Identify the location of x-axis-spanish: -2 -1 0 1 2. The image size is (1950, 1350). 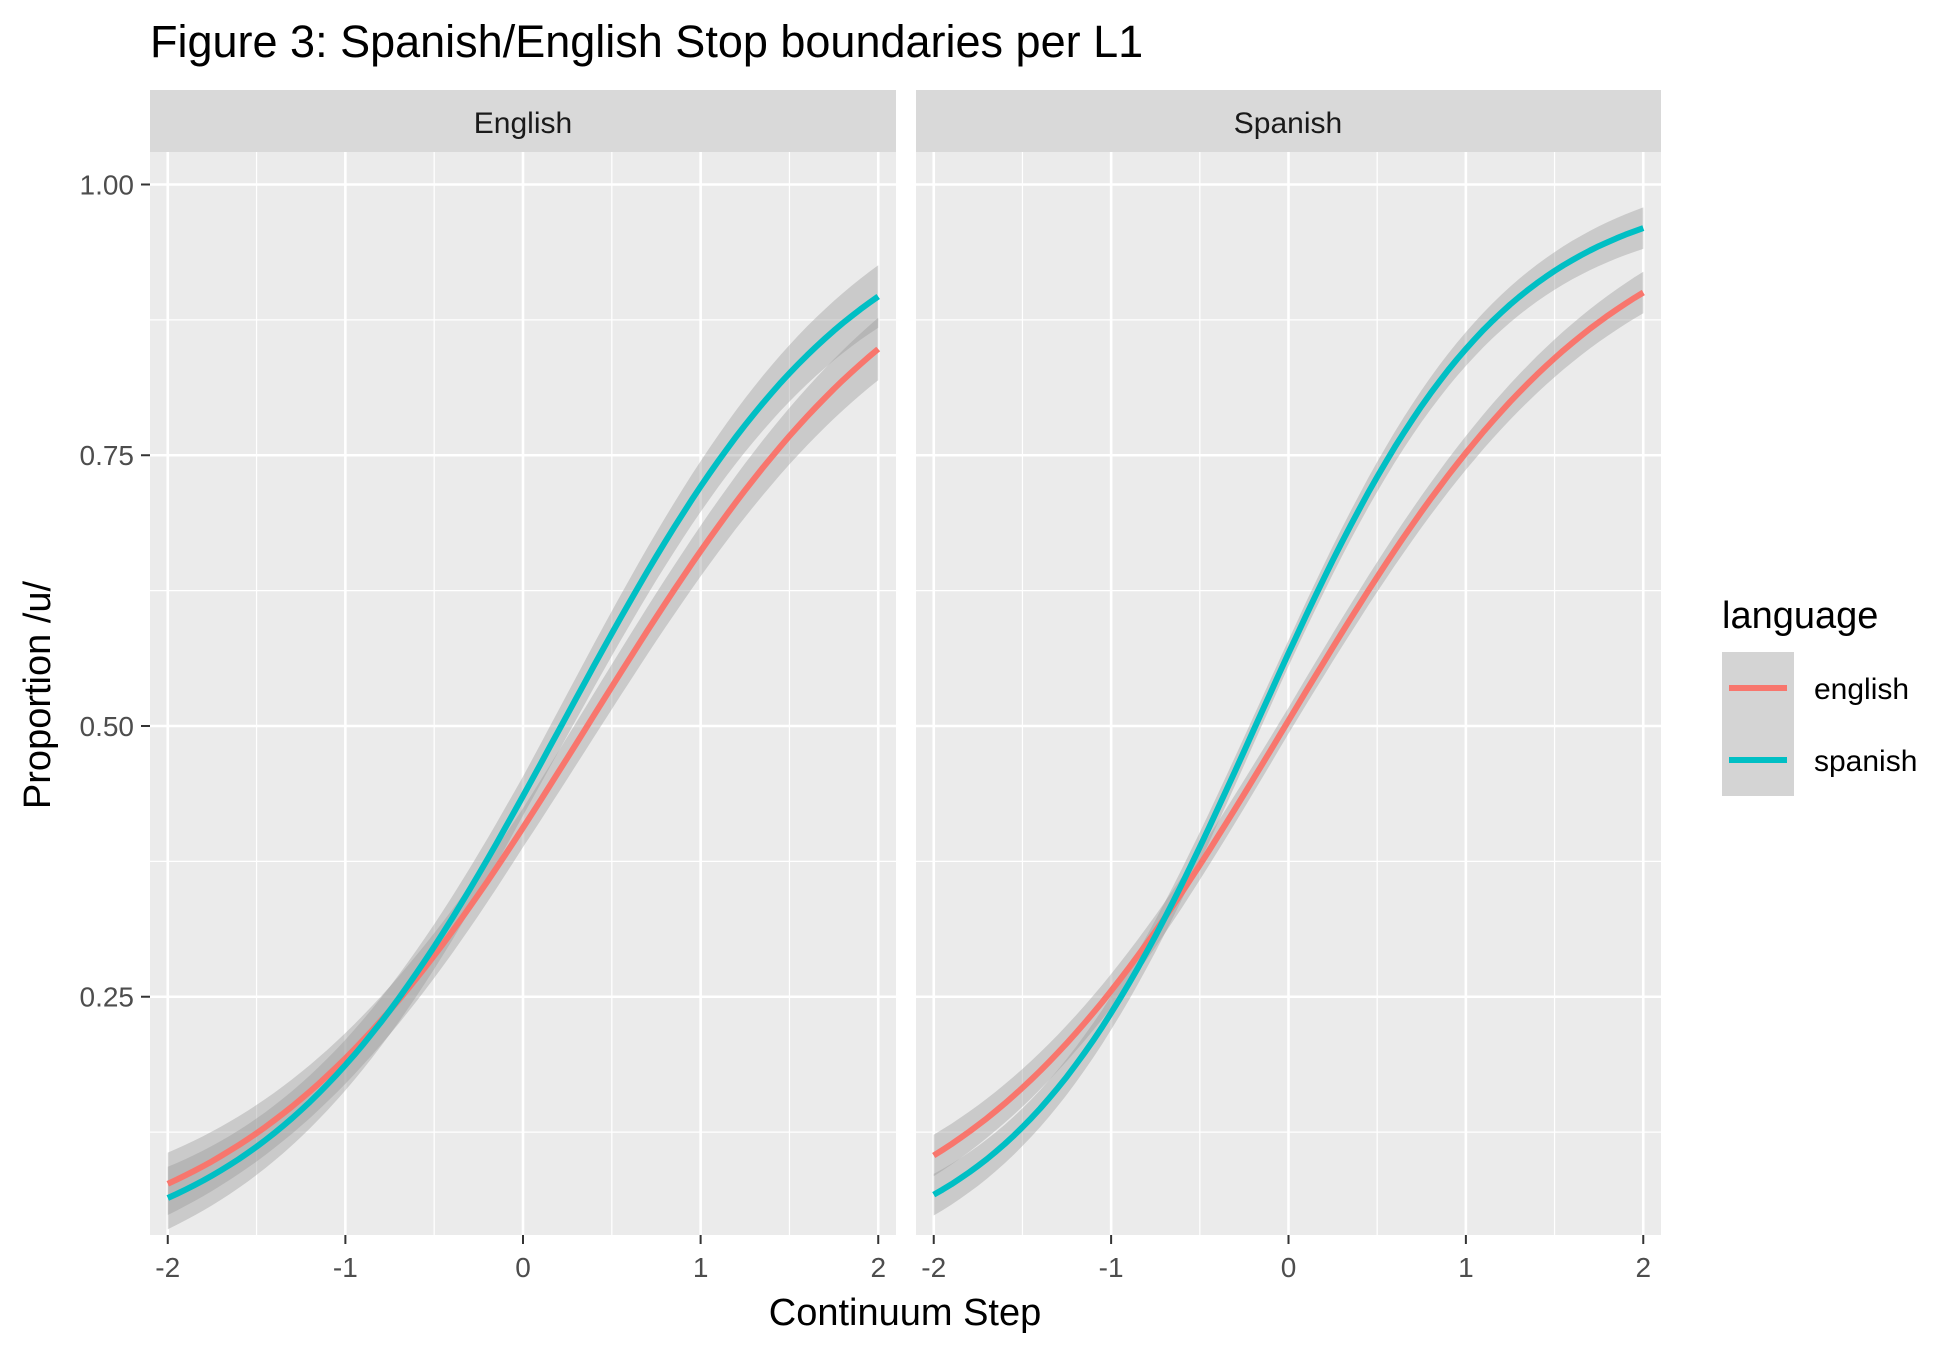
(1286, 1259).